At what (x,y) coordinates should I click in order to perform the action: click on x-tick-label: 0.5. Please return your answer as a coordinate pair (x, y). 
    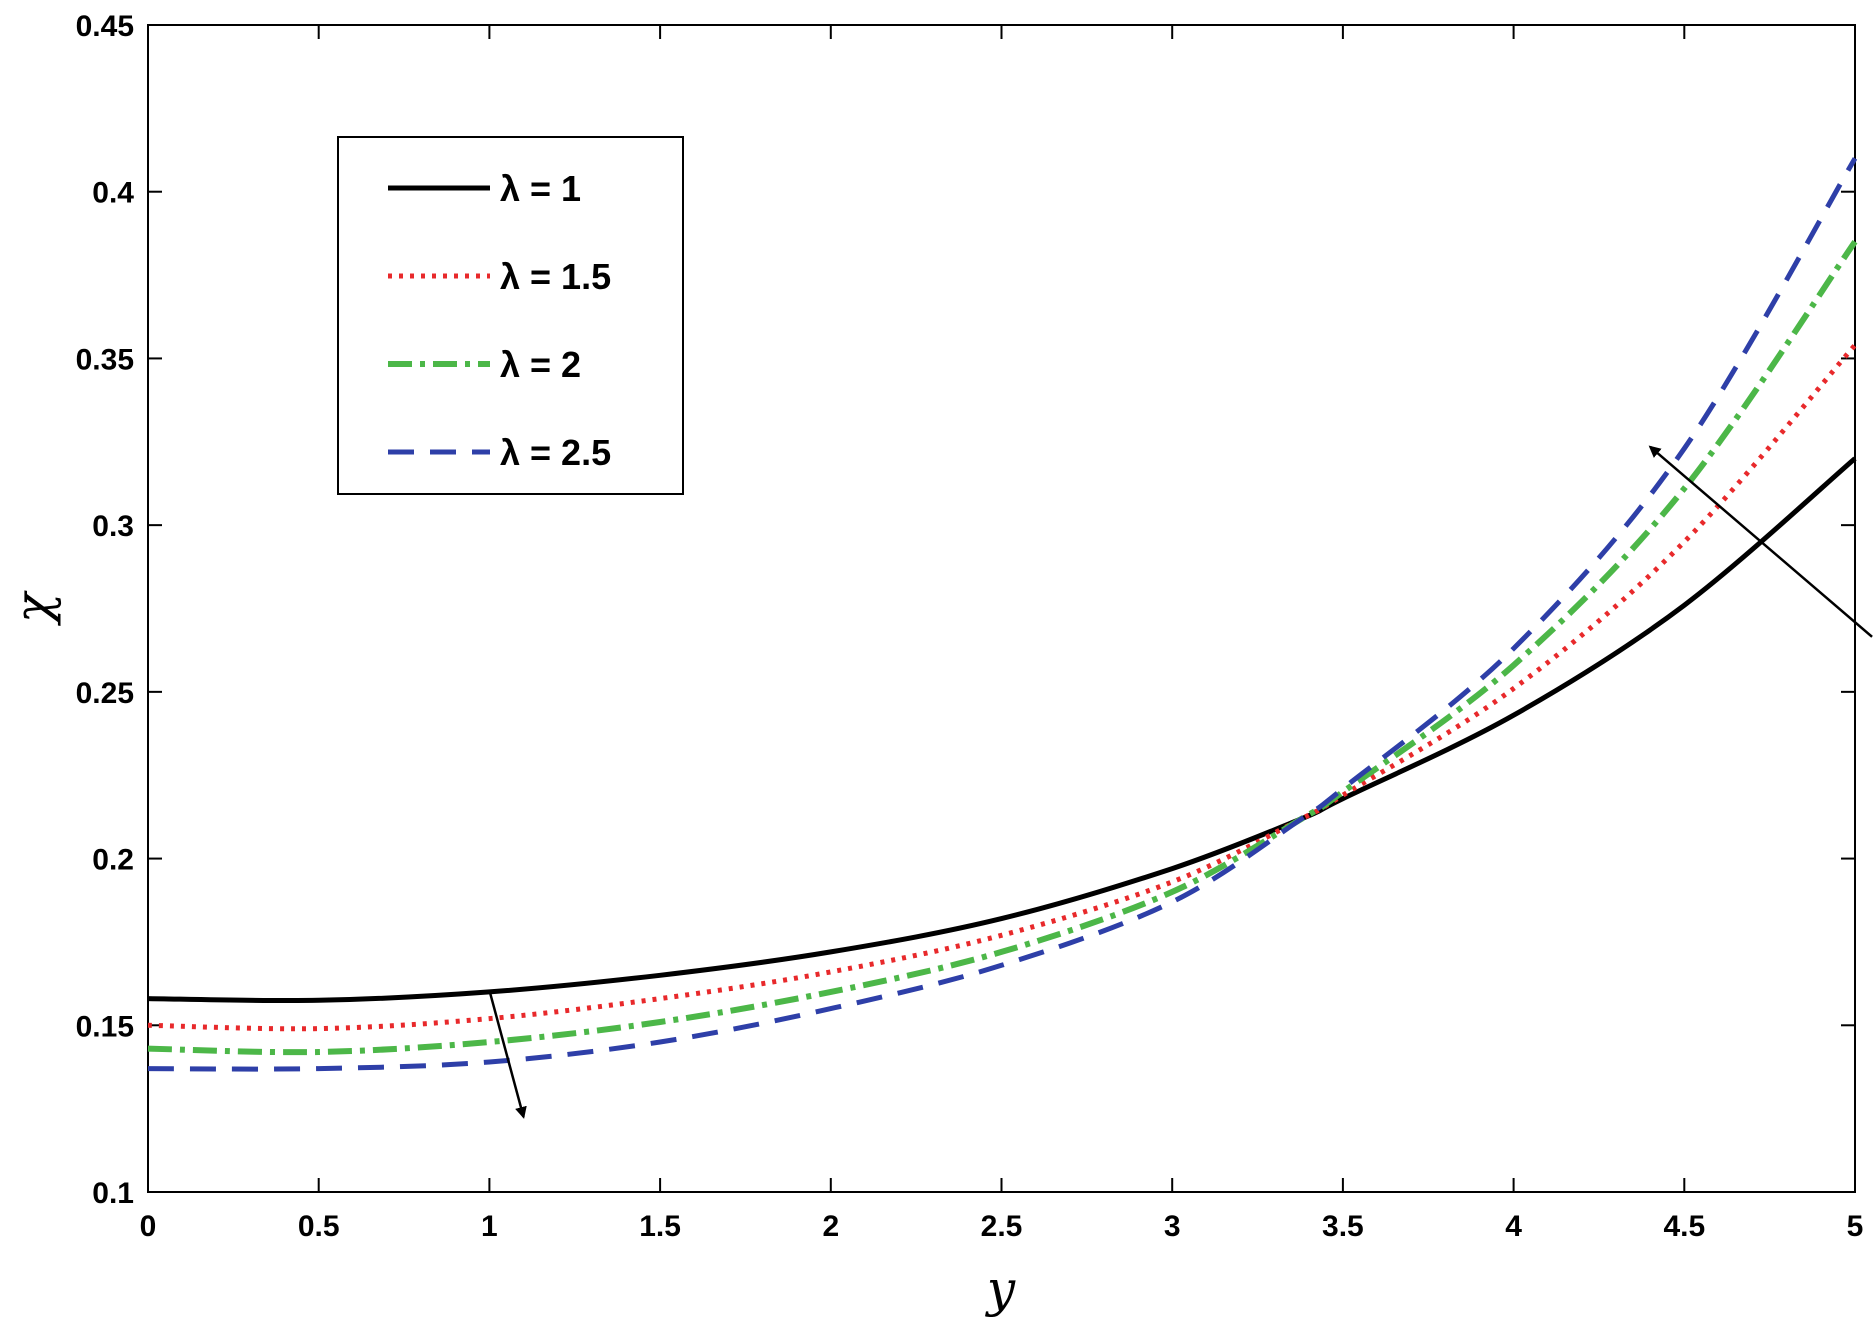
    Looking at the image, I should click on (319, 1226).